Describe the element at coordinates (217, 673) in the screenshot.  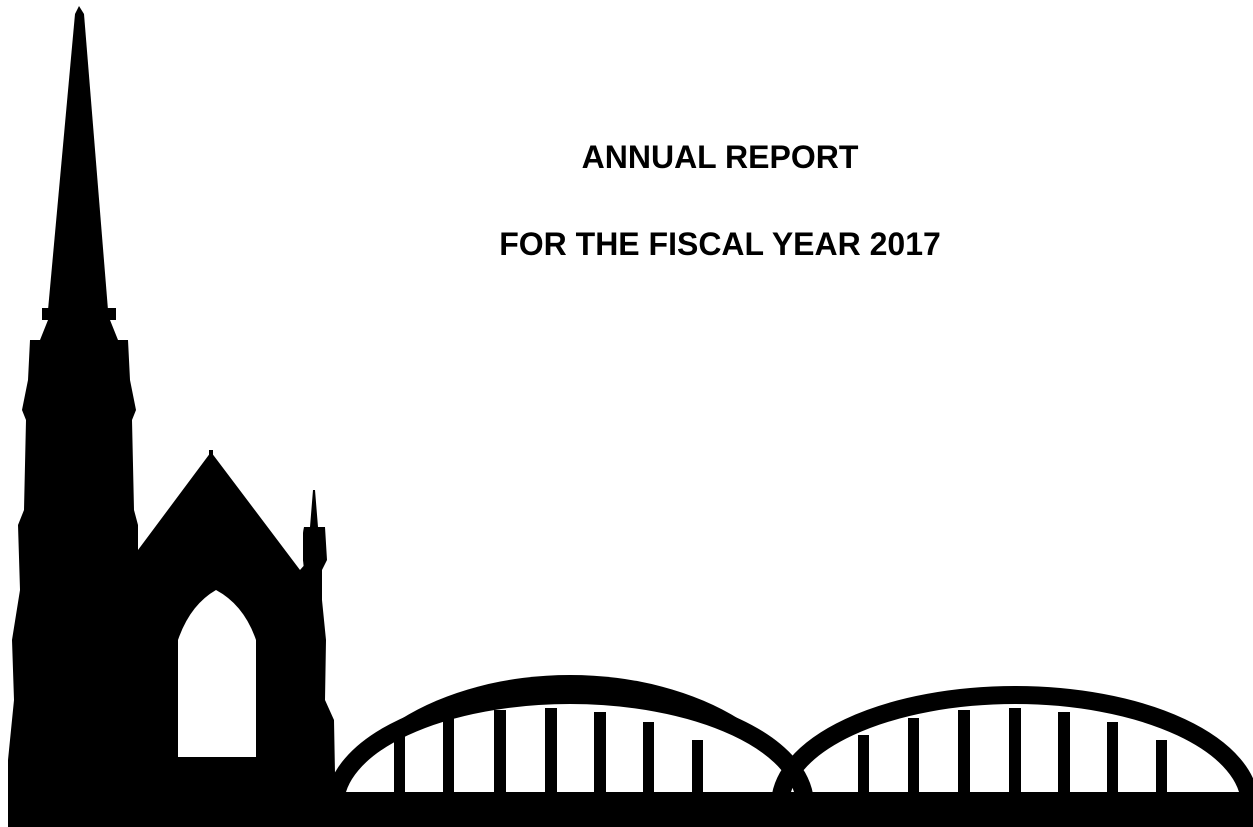
I see `church-window` at that location.